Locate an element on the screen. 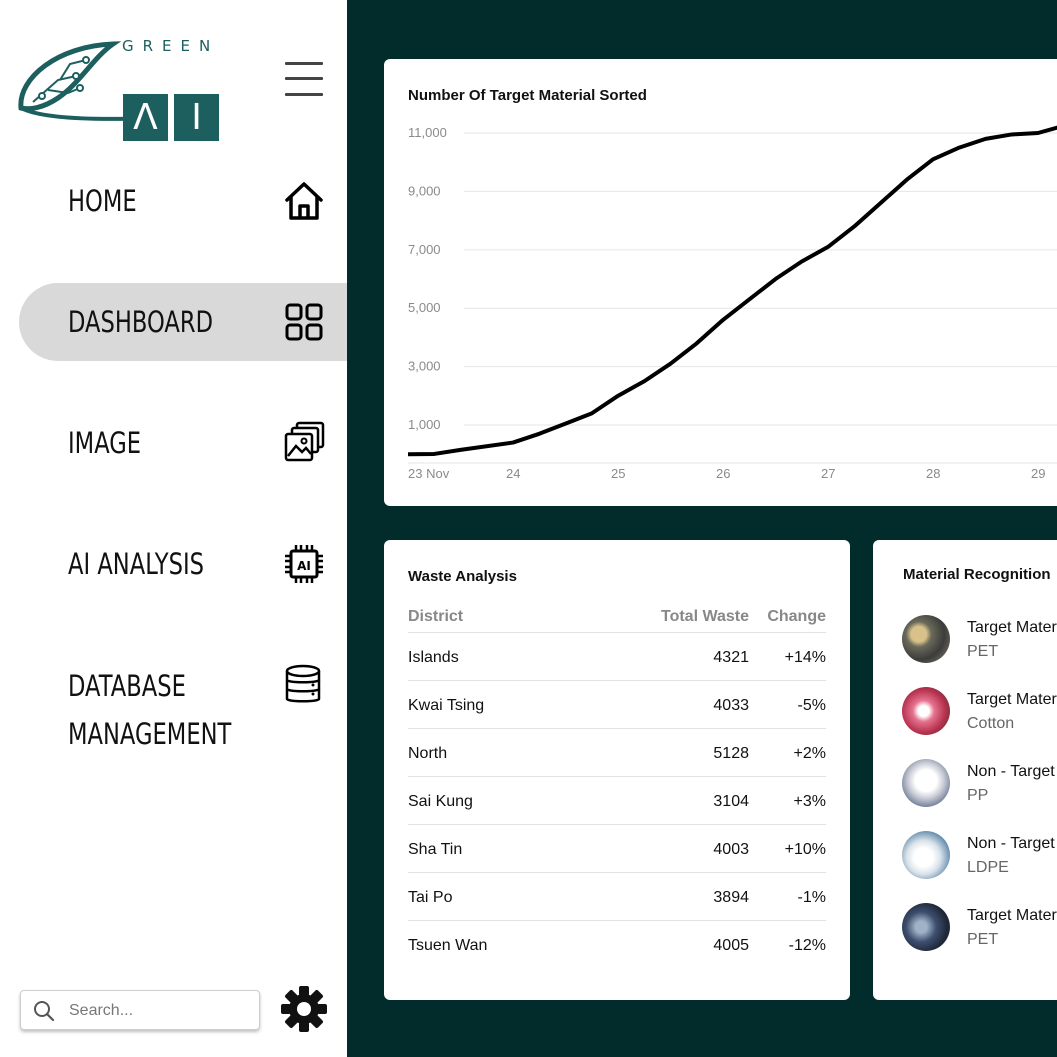 The width and height of the screenshot is (1057, 1057). cell-district: Kwai Tsing is located at coordinates (446, 705).